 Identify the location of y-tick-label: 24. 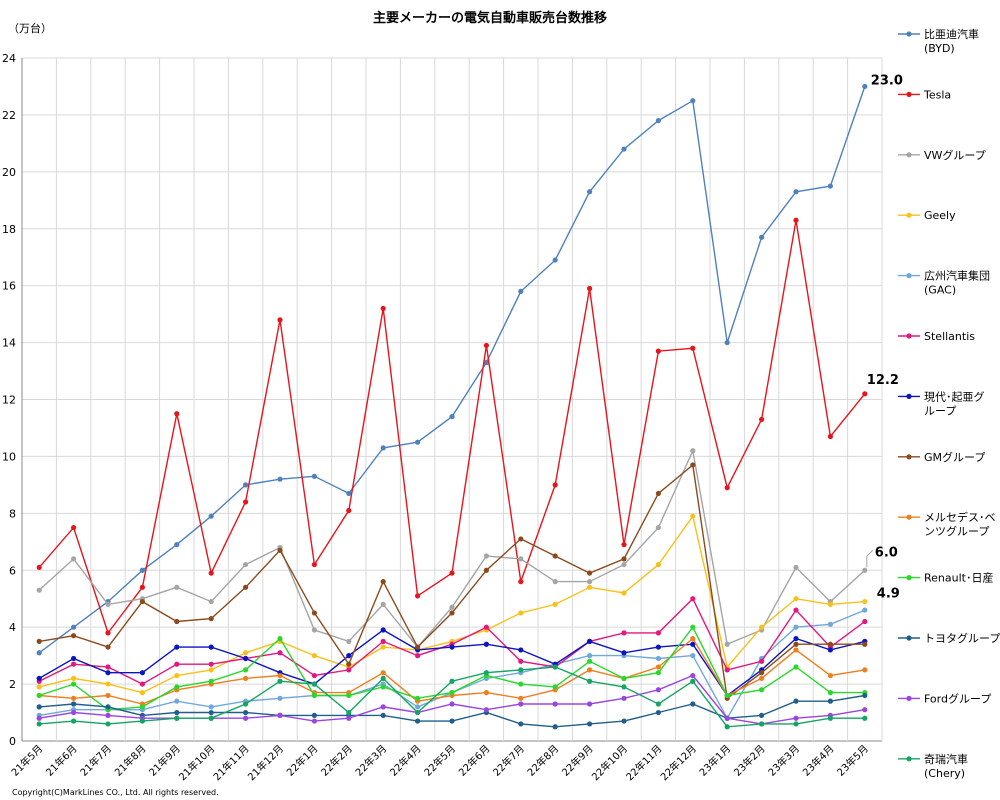
(9, 58).